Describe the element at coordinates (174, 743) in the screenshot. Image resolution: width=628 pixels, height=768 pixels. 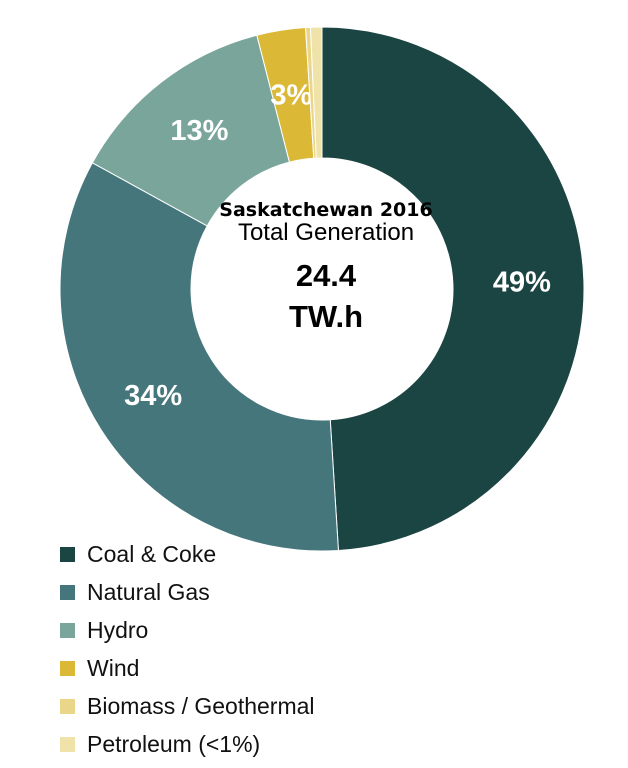
I see `legend-label: Petroleum (<1%)` at that location.